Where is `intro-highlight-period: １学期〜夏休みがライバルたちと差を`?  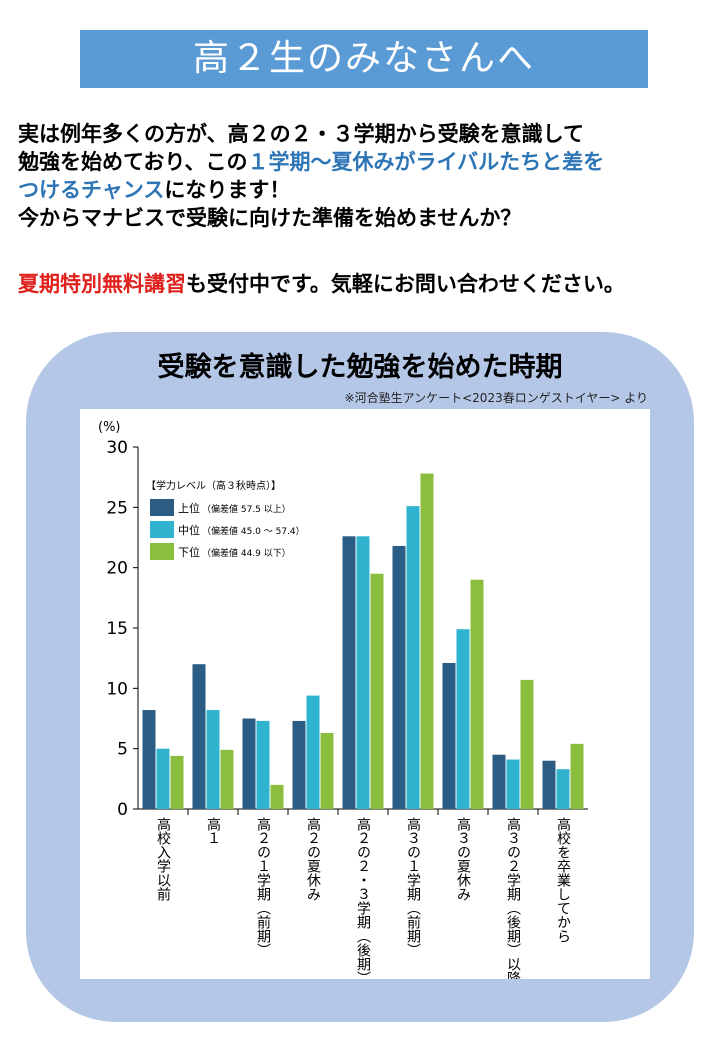 intro-highlight-period: １学期〜夏休みがライバルたちと差を is located at coordinates (426, 162).